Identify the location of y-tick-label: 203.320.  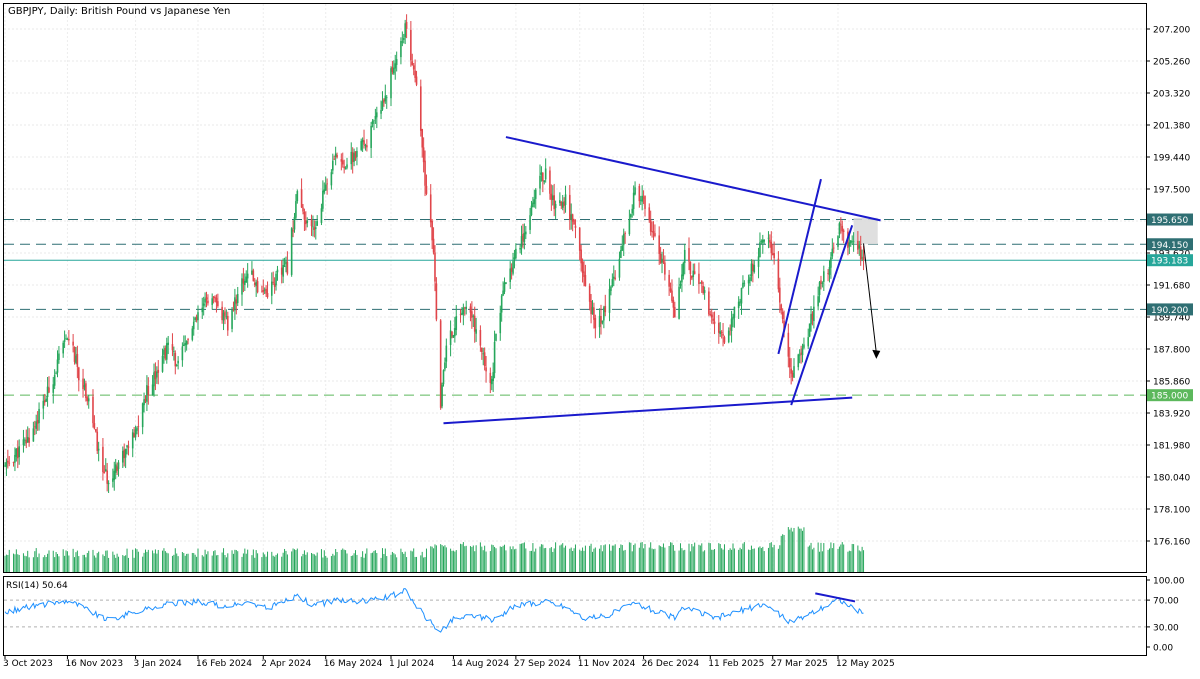
(1171, 95).